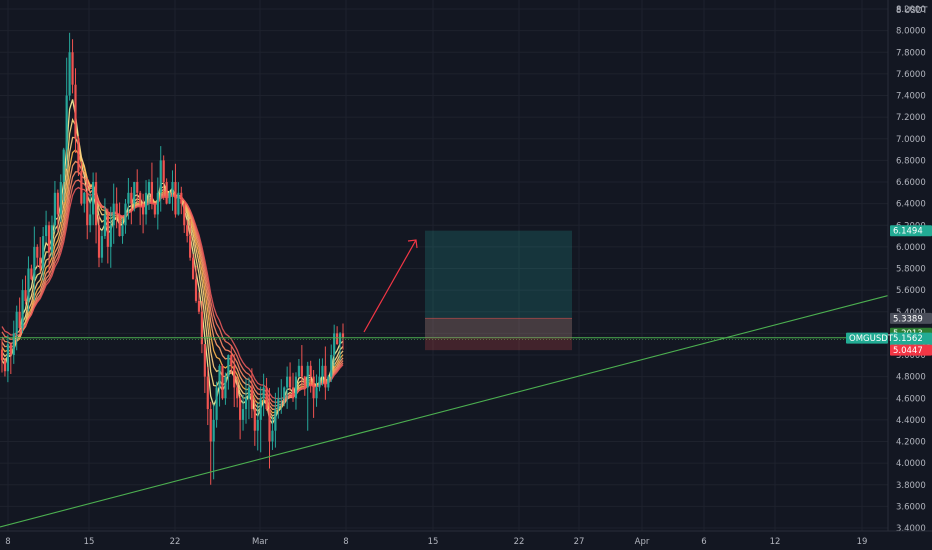  Describe the element at coordinates (911, 270) in the screenshot. I see `y-tick-label: 5.8000` at that location.